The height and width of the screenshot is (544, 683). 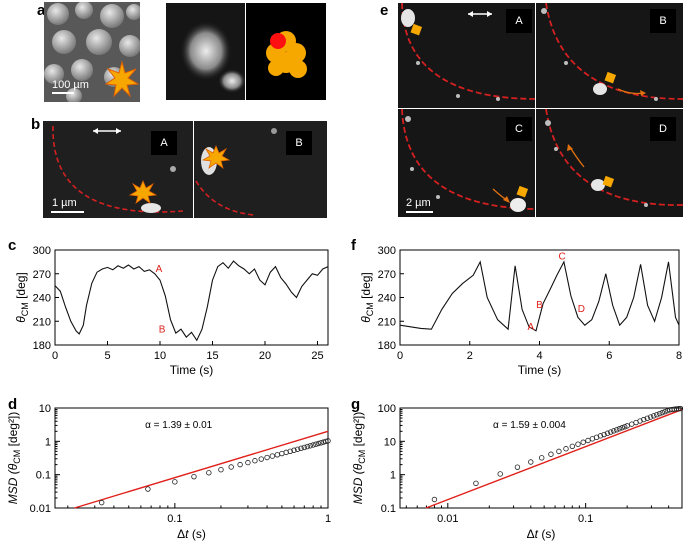 I want to click on x-tick-label: 15, so click(x=212, y=356).